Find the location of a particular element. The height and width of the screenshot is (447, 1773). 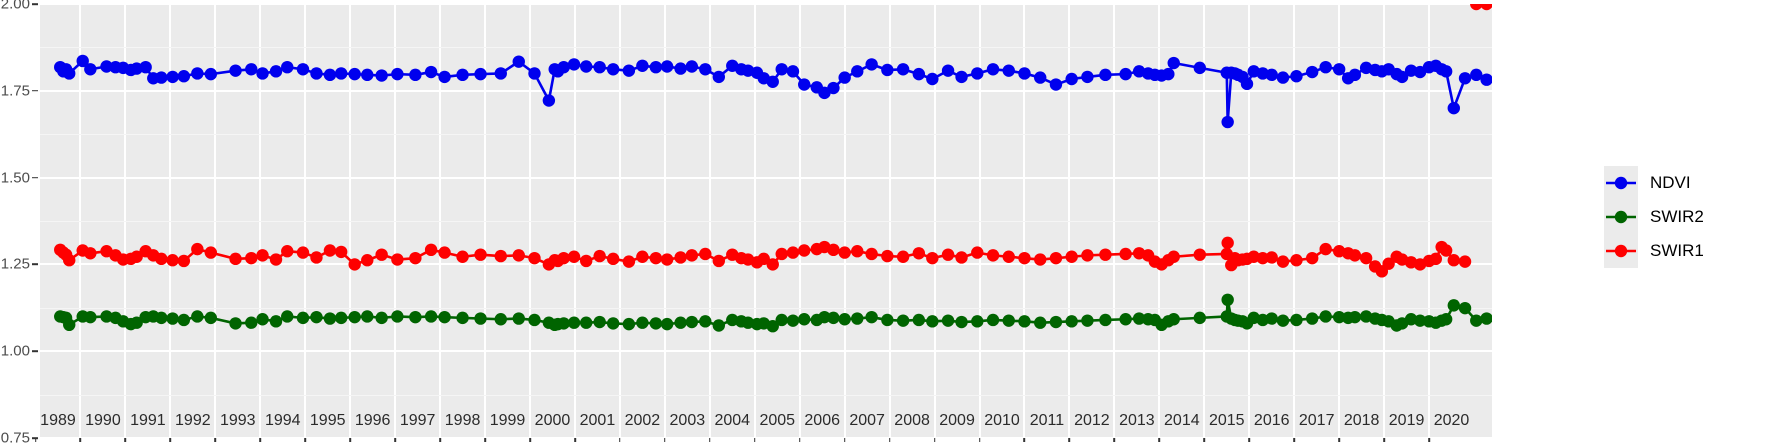

x-tick-label-2007: 2007 is located at coordinates (867, 420).